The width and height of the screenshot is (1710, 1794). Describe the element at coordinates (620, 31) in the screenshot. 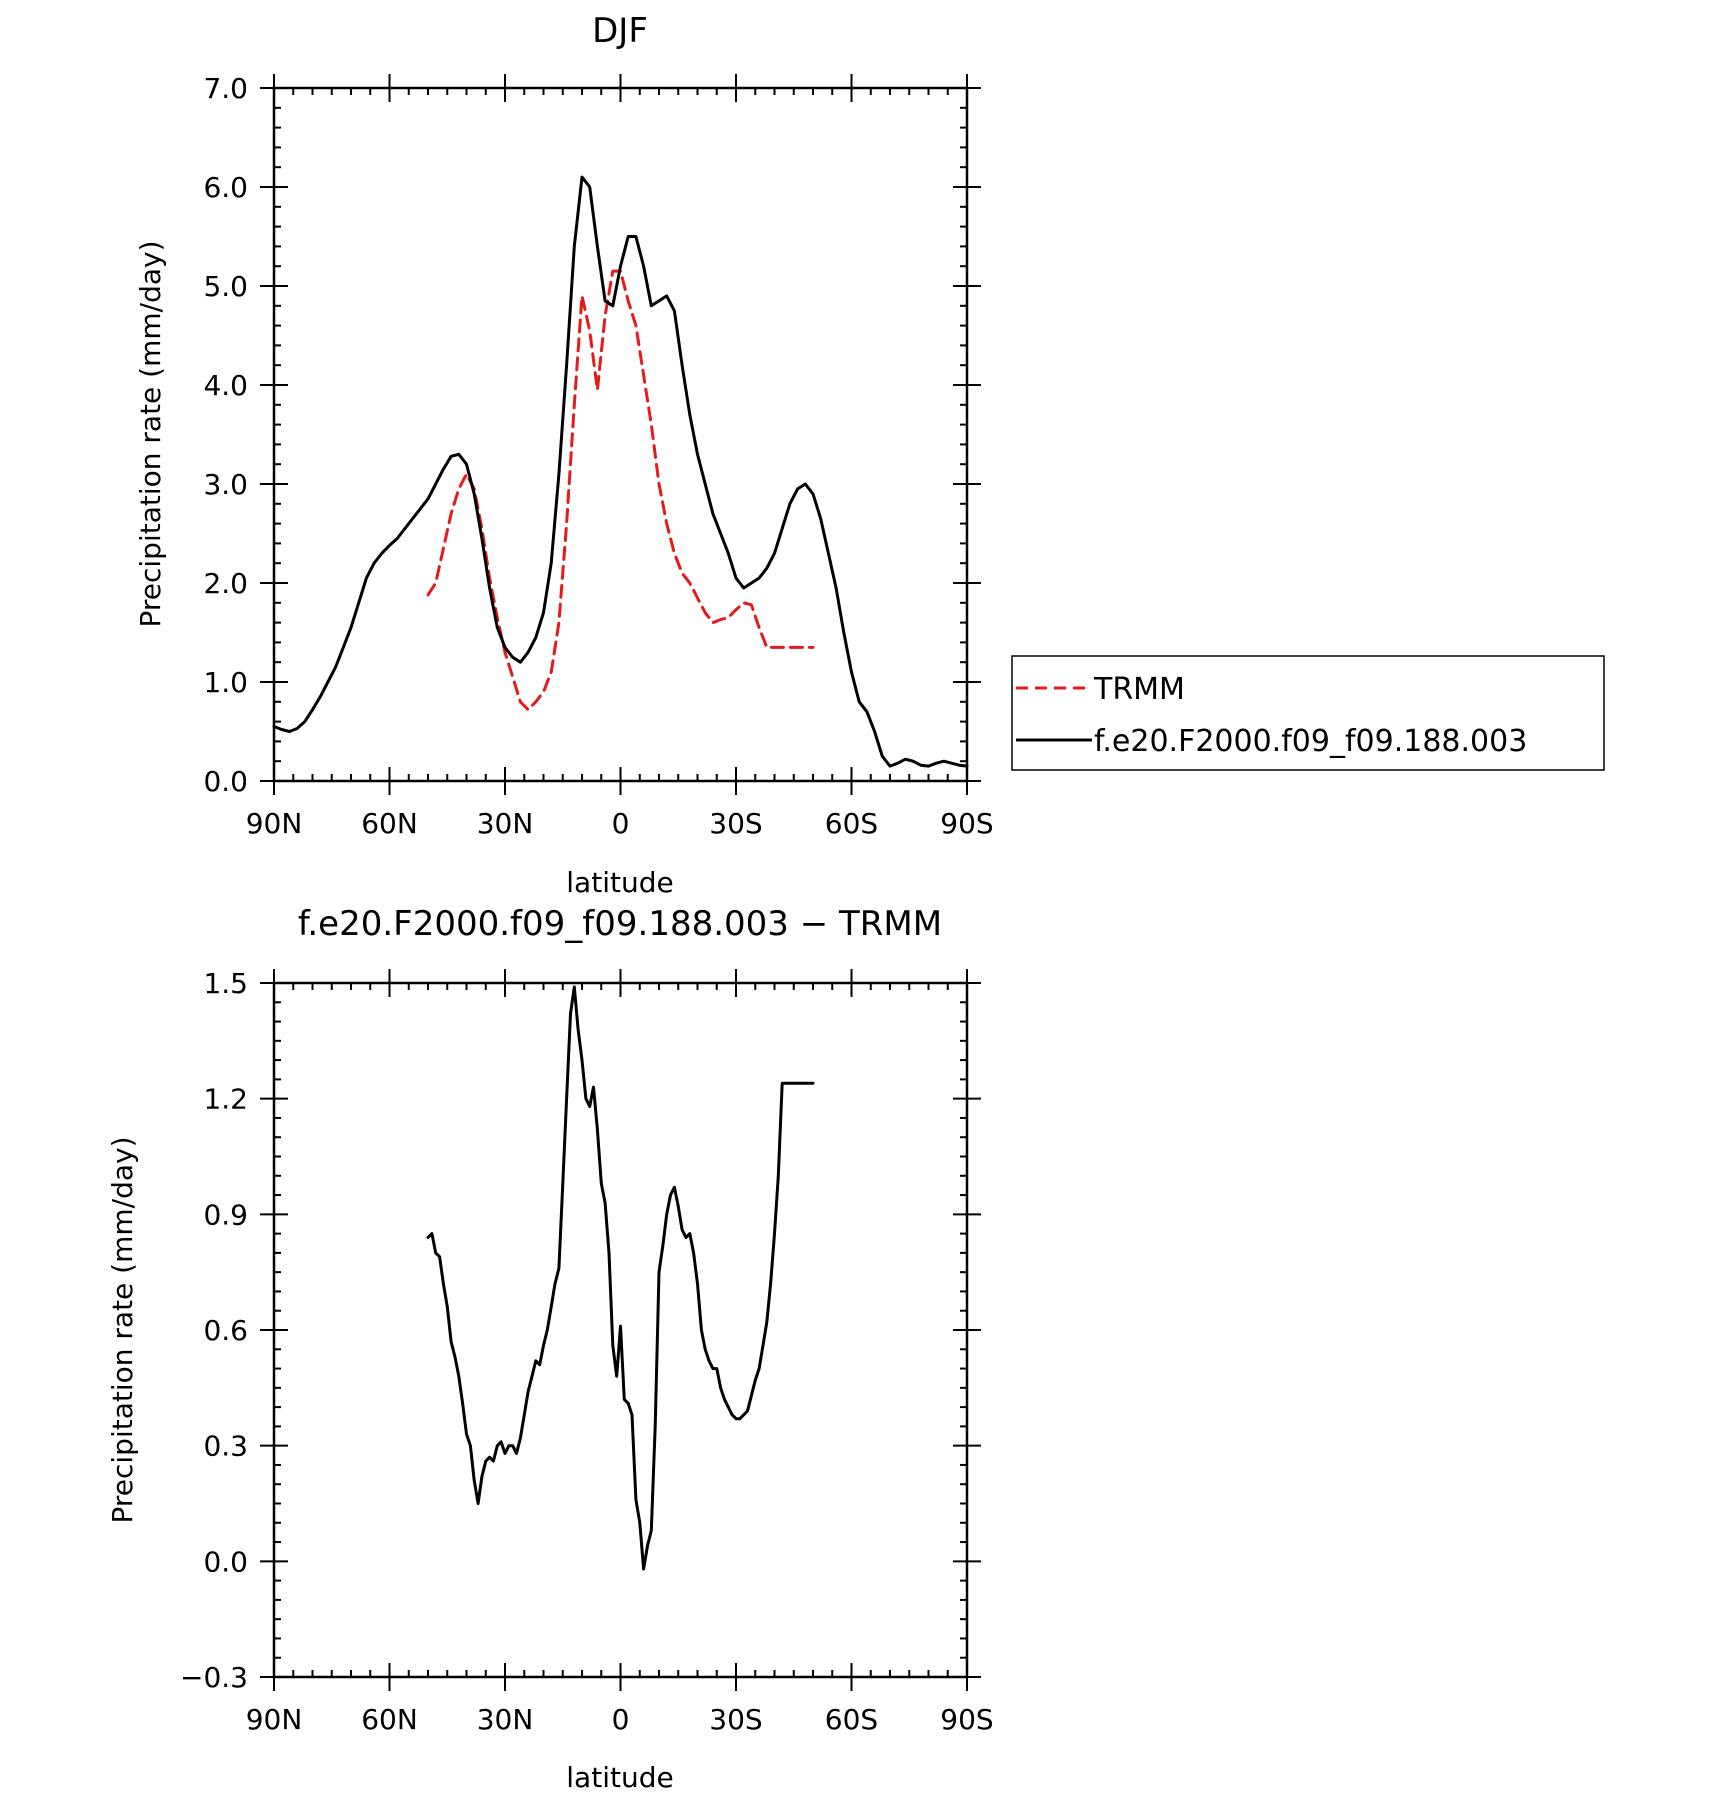

I see `chart-title: DJF` at that location.